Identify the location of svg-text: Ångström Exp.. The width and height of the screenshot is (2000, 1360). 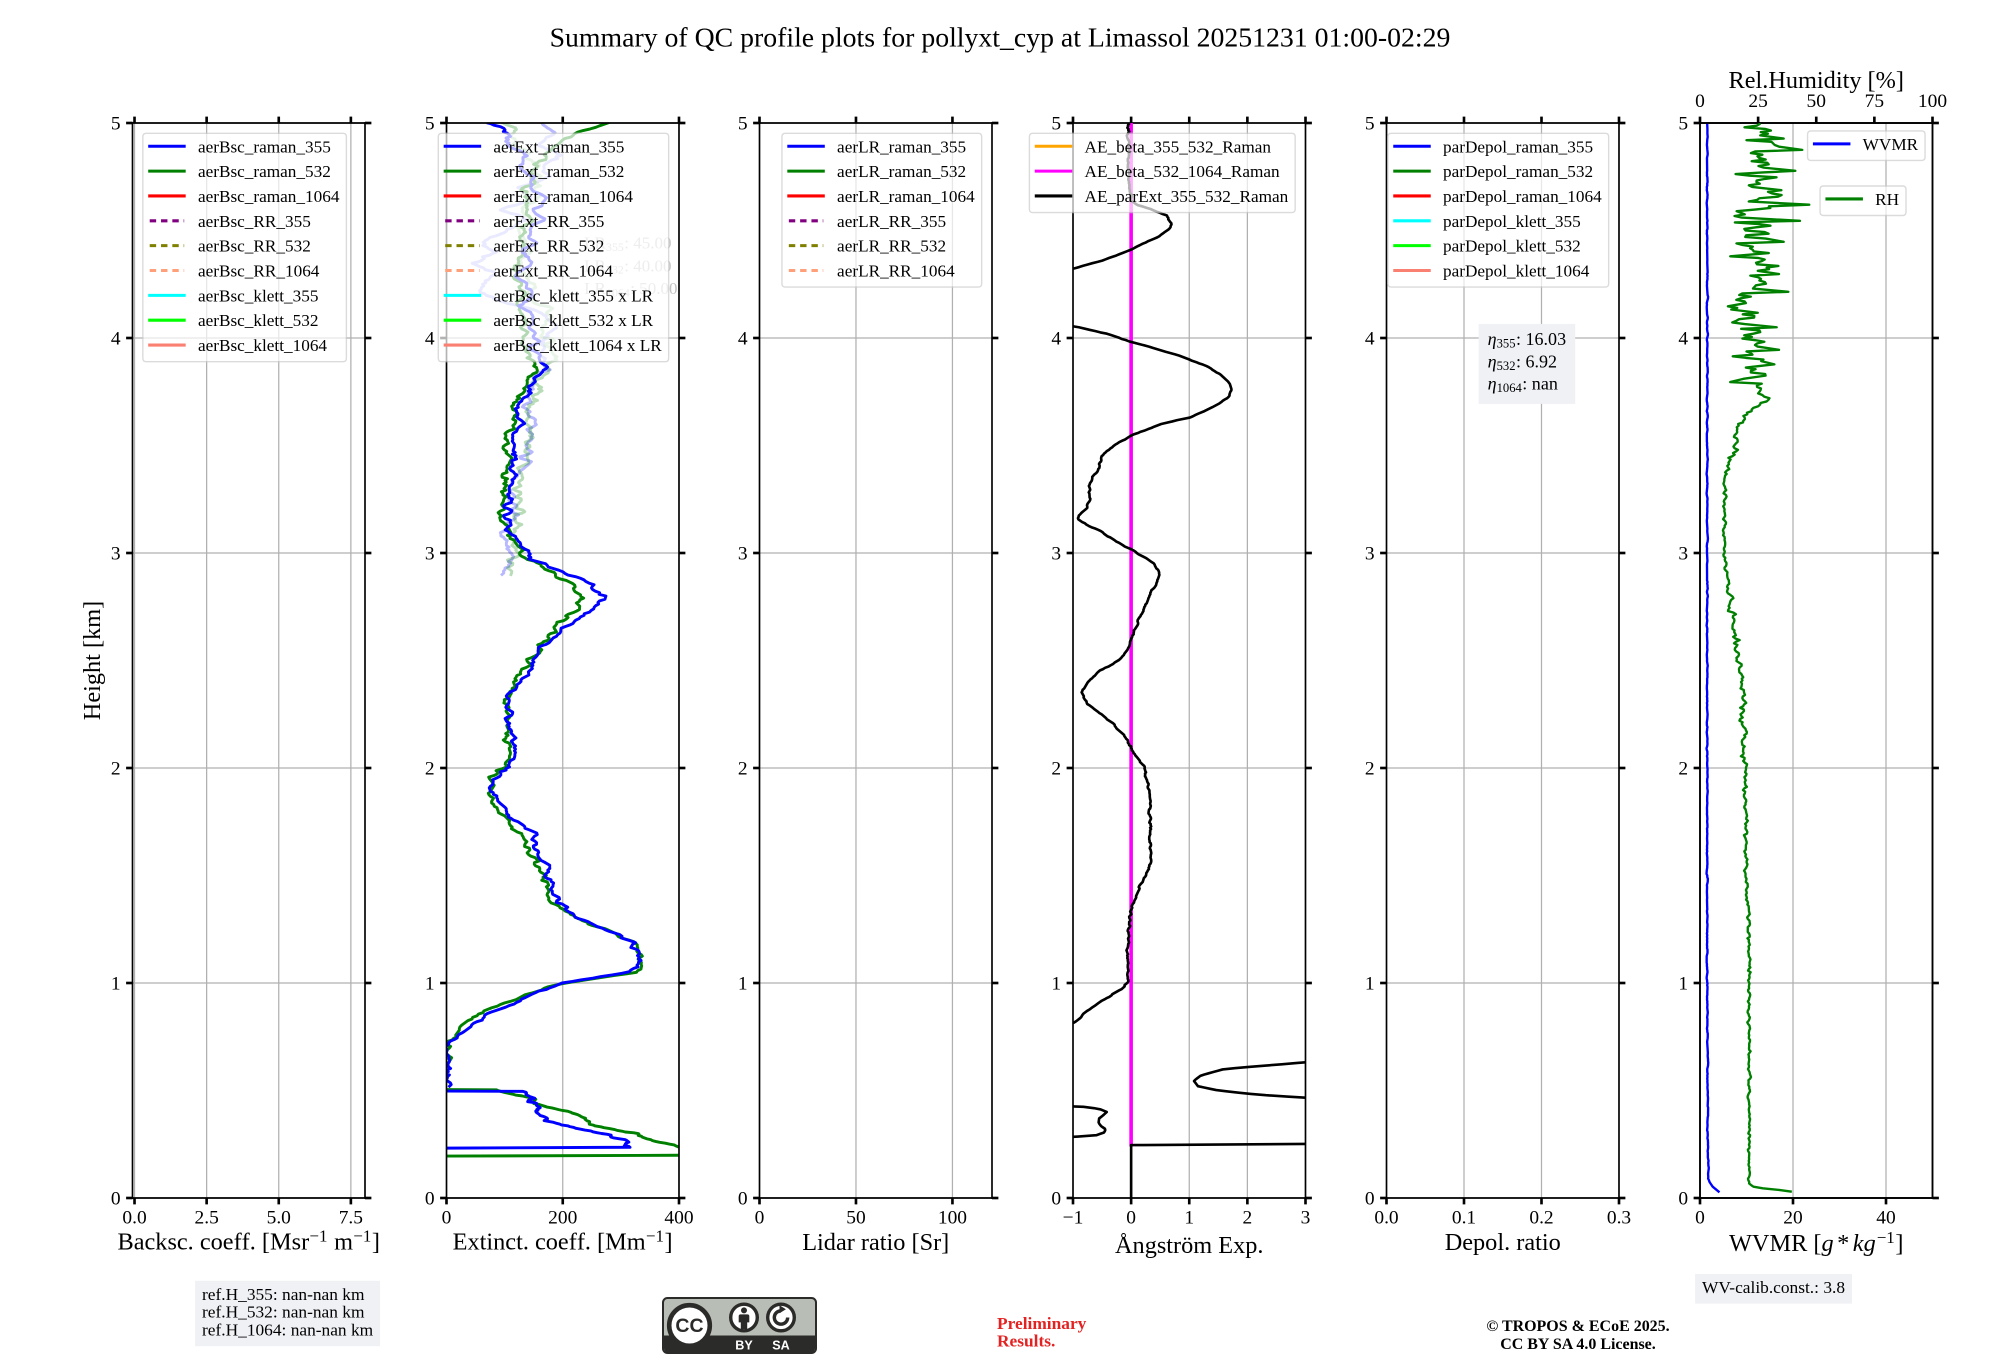
(1189, 1245).